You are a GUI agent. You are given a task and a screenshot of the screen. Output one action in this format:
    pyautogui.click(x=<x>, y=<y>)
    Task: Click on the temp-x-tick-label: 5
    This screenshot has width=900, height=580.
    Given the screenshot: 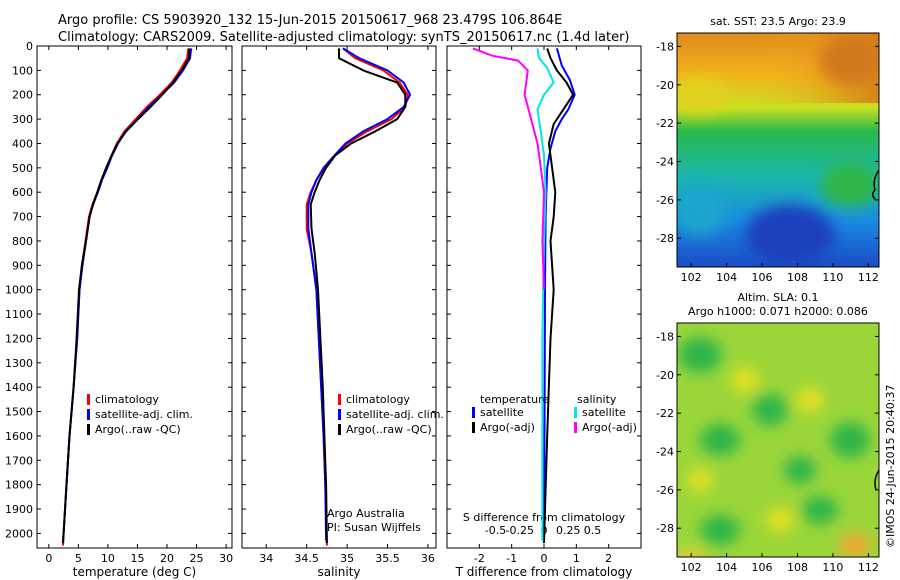 What is the action you would take?
    pyautogui.click(x=78, y=558)
    